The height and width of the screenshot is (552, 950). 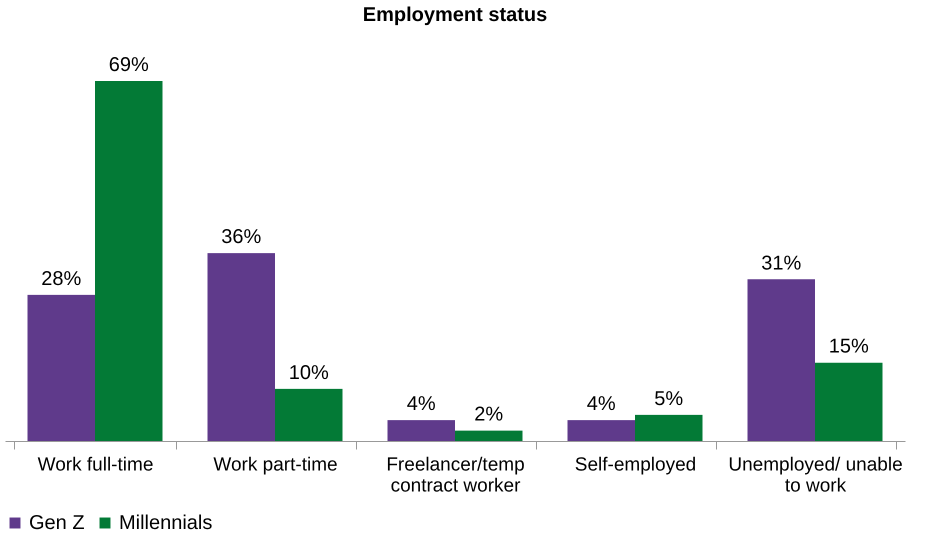 What do you see at coordinates (635, 465) in the screenshot?
I see `x-tick-label: Self-employed` at bounding box center [635, 465].